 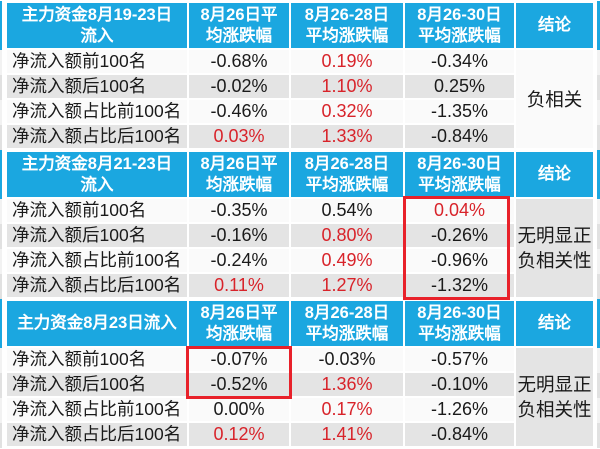 What do you see at coordinates (459, 61) in the screenshot?
I see `value-cell: -0.34%` at bounding box center [459, 61].